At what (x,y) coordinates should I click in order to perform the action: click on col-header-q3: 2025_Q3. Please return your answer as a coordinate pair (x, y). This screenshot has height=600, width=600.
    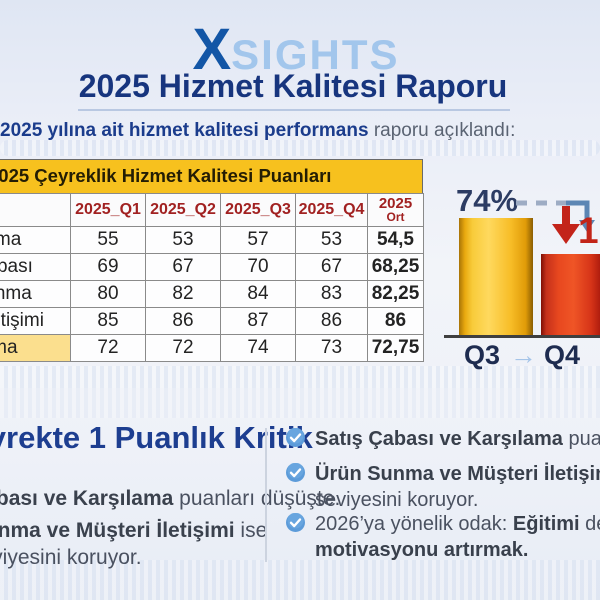
    Looking at the image, I should click on (258, 210).